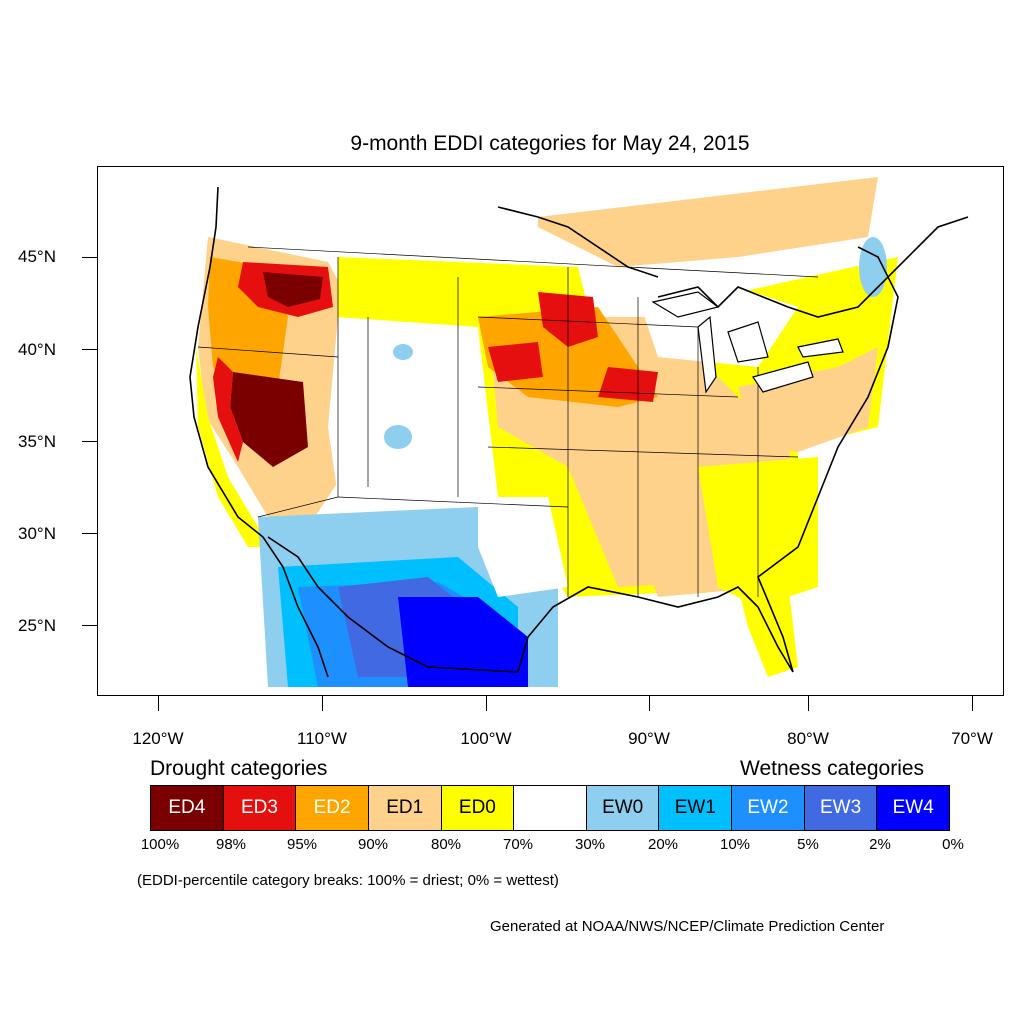  I want to click on legend-label: ED3, so click(259, 807).